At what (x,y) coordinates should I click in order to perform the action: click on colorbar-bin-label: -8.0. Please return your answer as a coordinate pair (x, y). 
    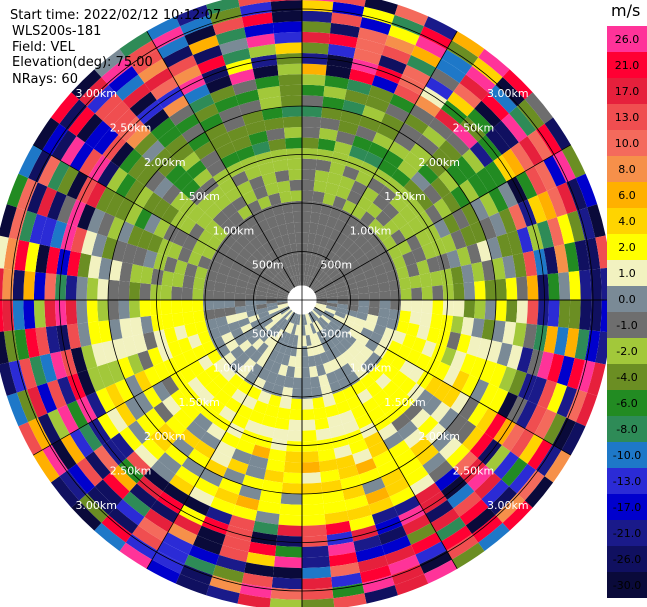
    Looking at the image, I should click on (626, 429).